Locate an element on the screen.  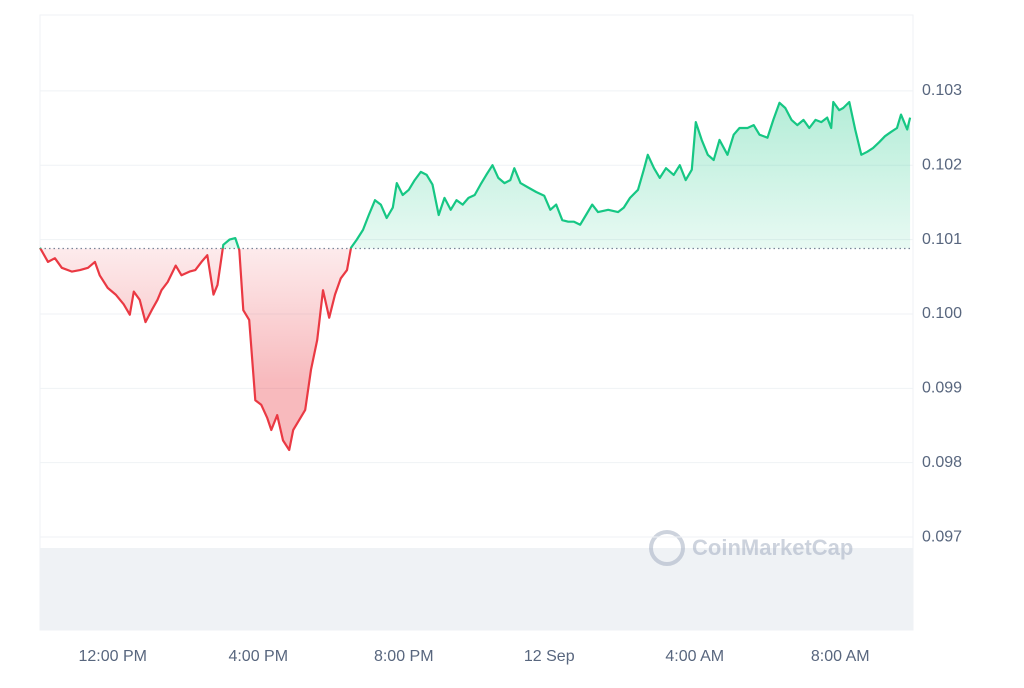
y-tick-label: 0.097 is located at coordinates (942, 536).